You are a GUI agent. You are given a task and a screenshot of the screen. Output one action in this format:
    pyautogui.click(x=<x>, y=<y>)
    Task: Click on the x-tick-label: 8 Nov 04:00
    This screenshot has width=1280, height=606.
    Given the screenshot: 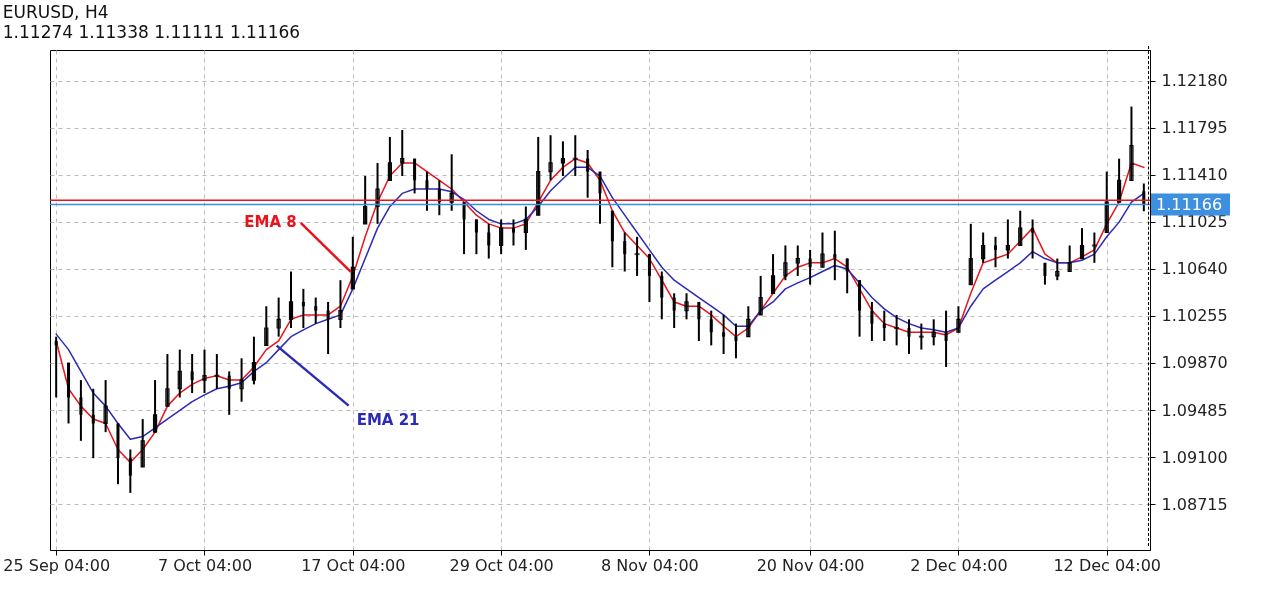 What is the action you would take?
    pyautogui.click(x=650, y=565)
    